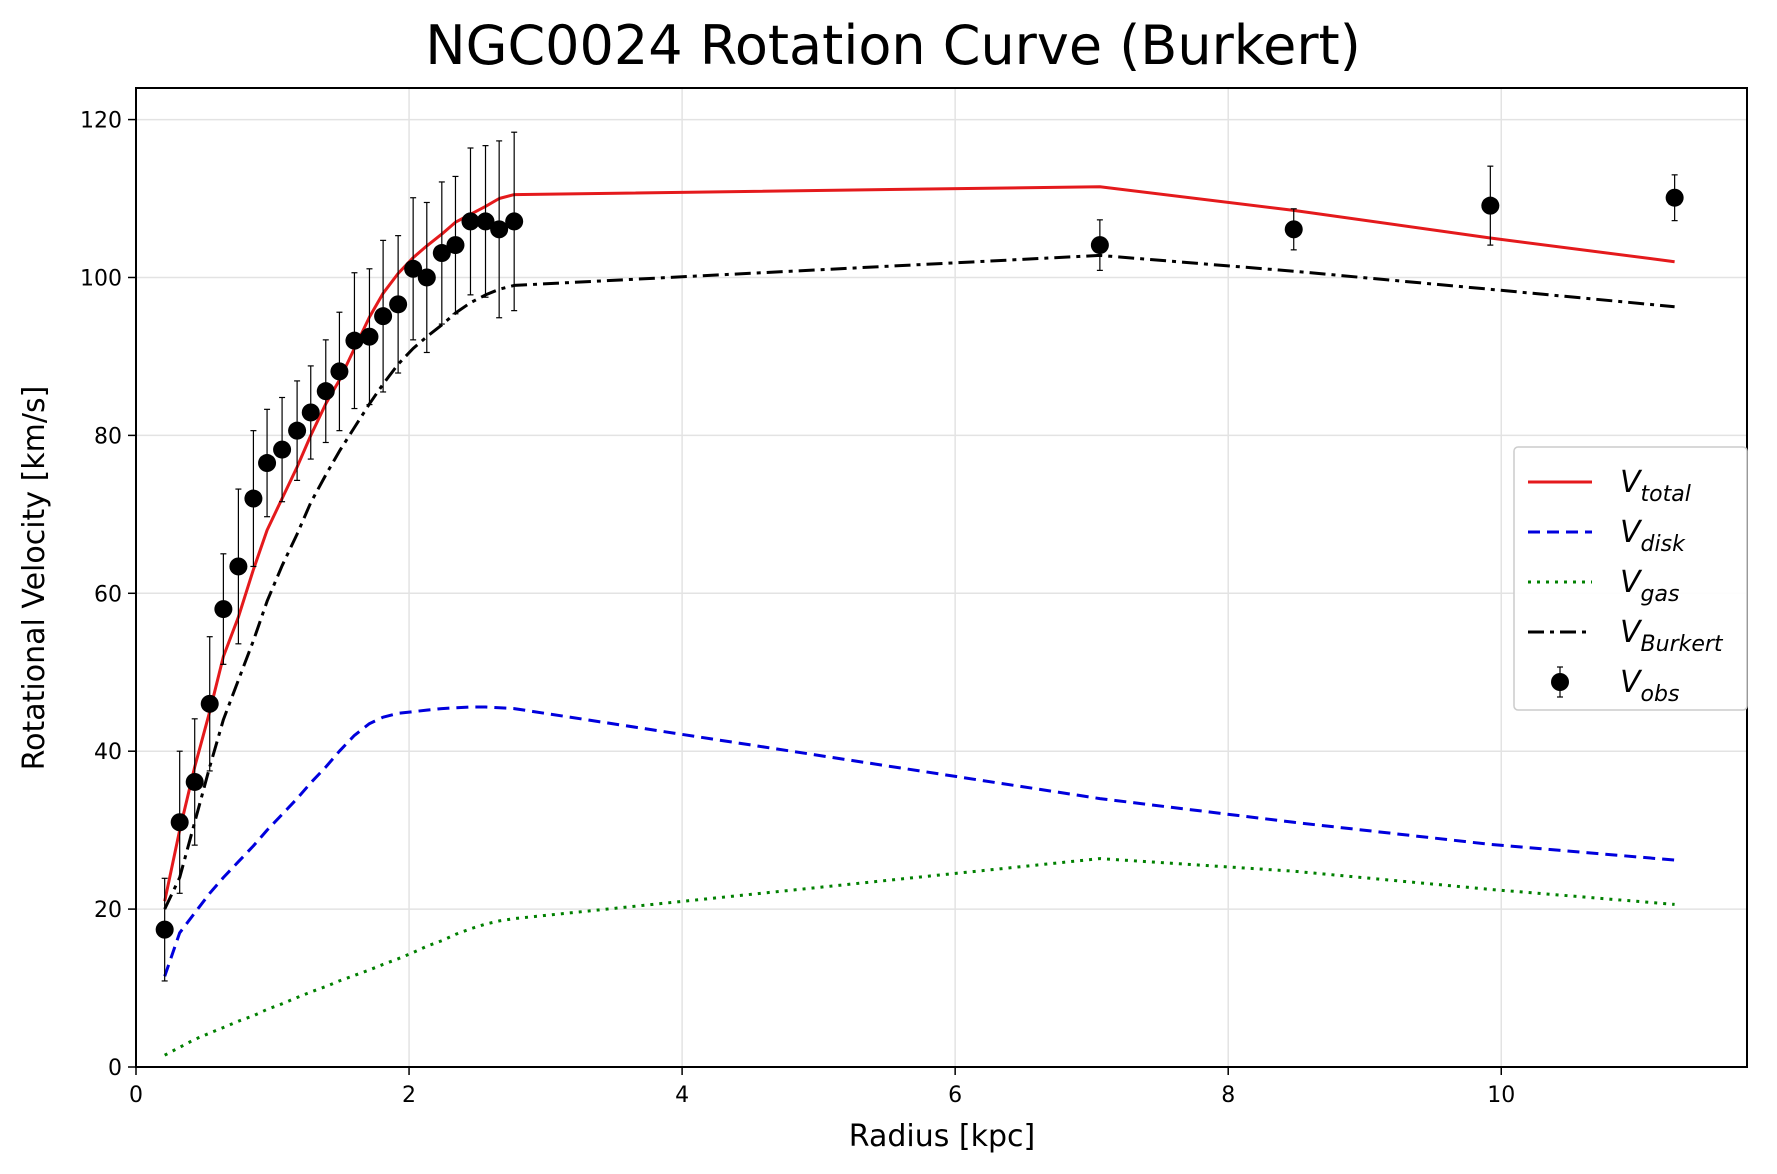 This screenshot has width=1777, height=1174. I want to click on legend-item-disk: Vdisk, so click(1607, 536).